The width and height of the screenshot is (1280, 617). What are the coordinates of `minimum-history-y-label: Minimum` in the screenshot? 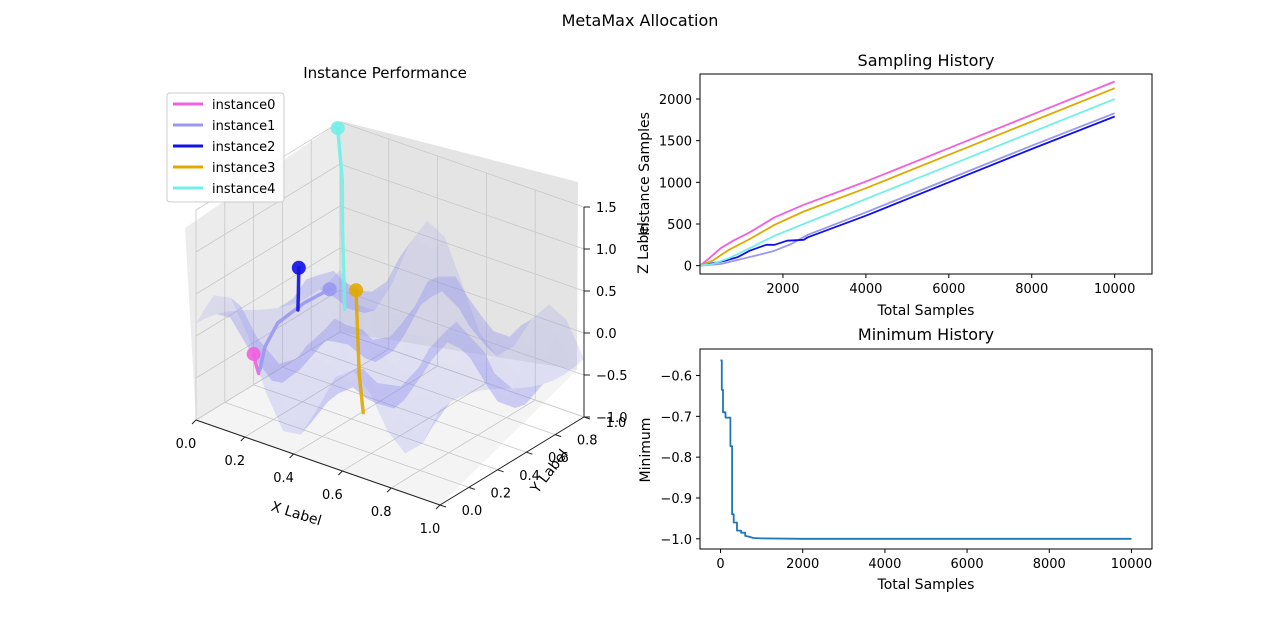 It's located at (646, 450).